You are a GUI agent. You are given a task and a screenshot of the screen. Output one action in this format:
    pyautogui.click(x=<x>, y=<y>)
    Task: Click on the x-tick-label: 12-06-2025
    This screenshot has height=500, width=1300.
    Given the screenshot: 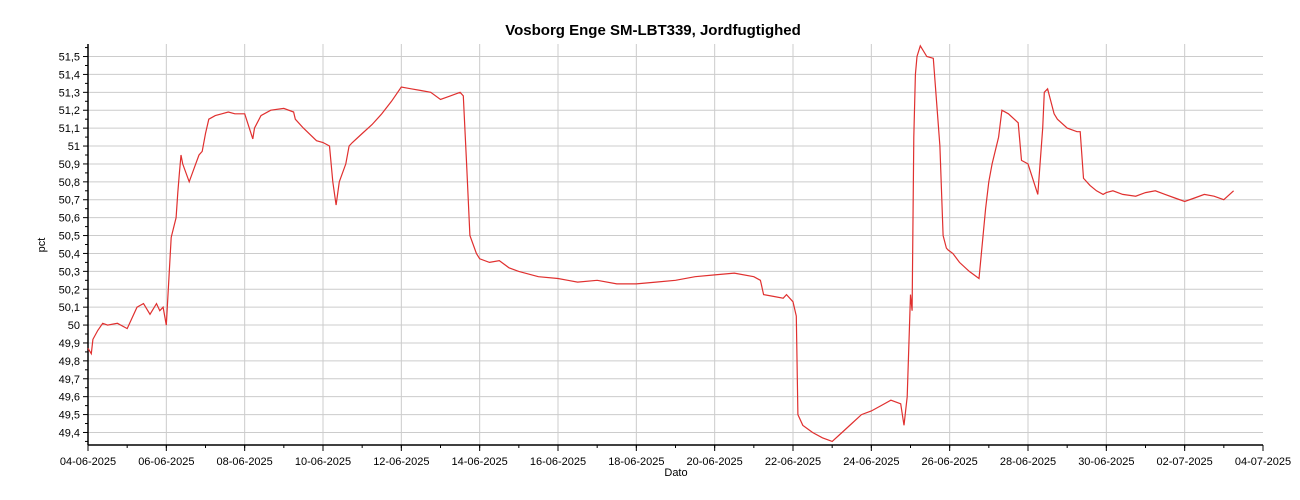 What is the action you would take?
    pyautogui.click(x=401, y=462)
    